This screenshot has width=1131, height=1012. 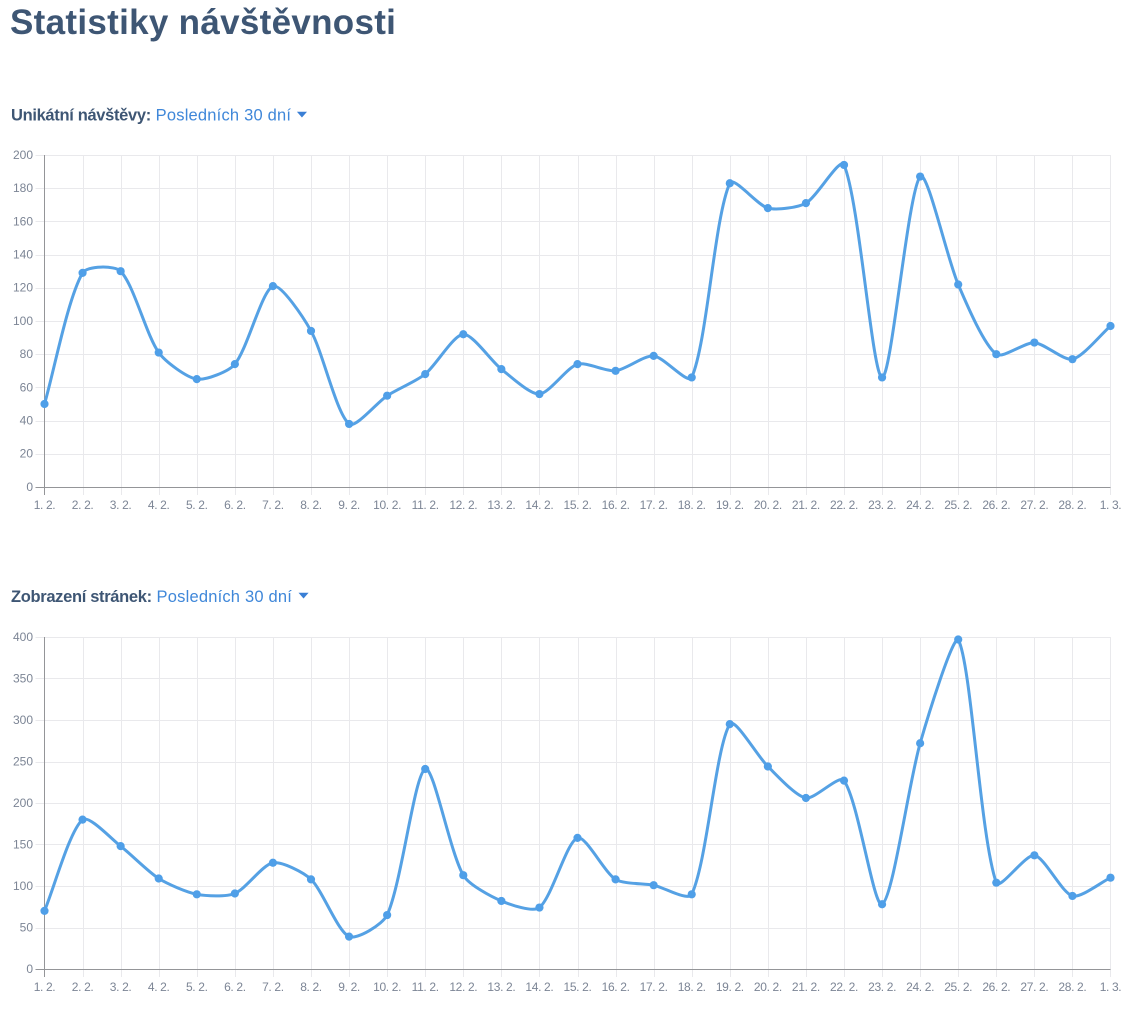 What do you see at coordinates (23, 844) in the screenshot?
I see `svg-text: 150` at bounding box center [23, 844].